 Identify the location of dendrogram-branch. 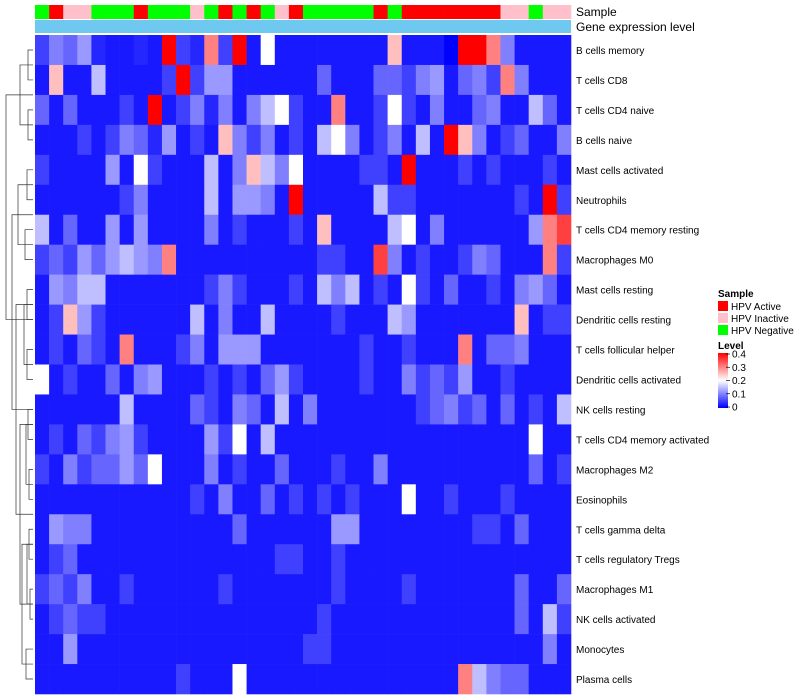
(29, 454).